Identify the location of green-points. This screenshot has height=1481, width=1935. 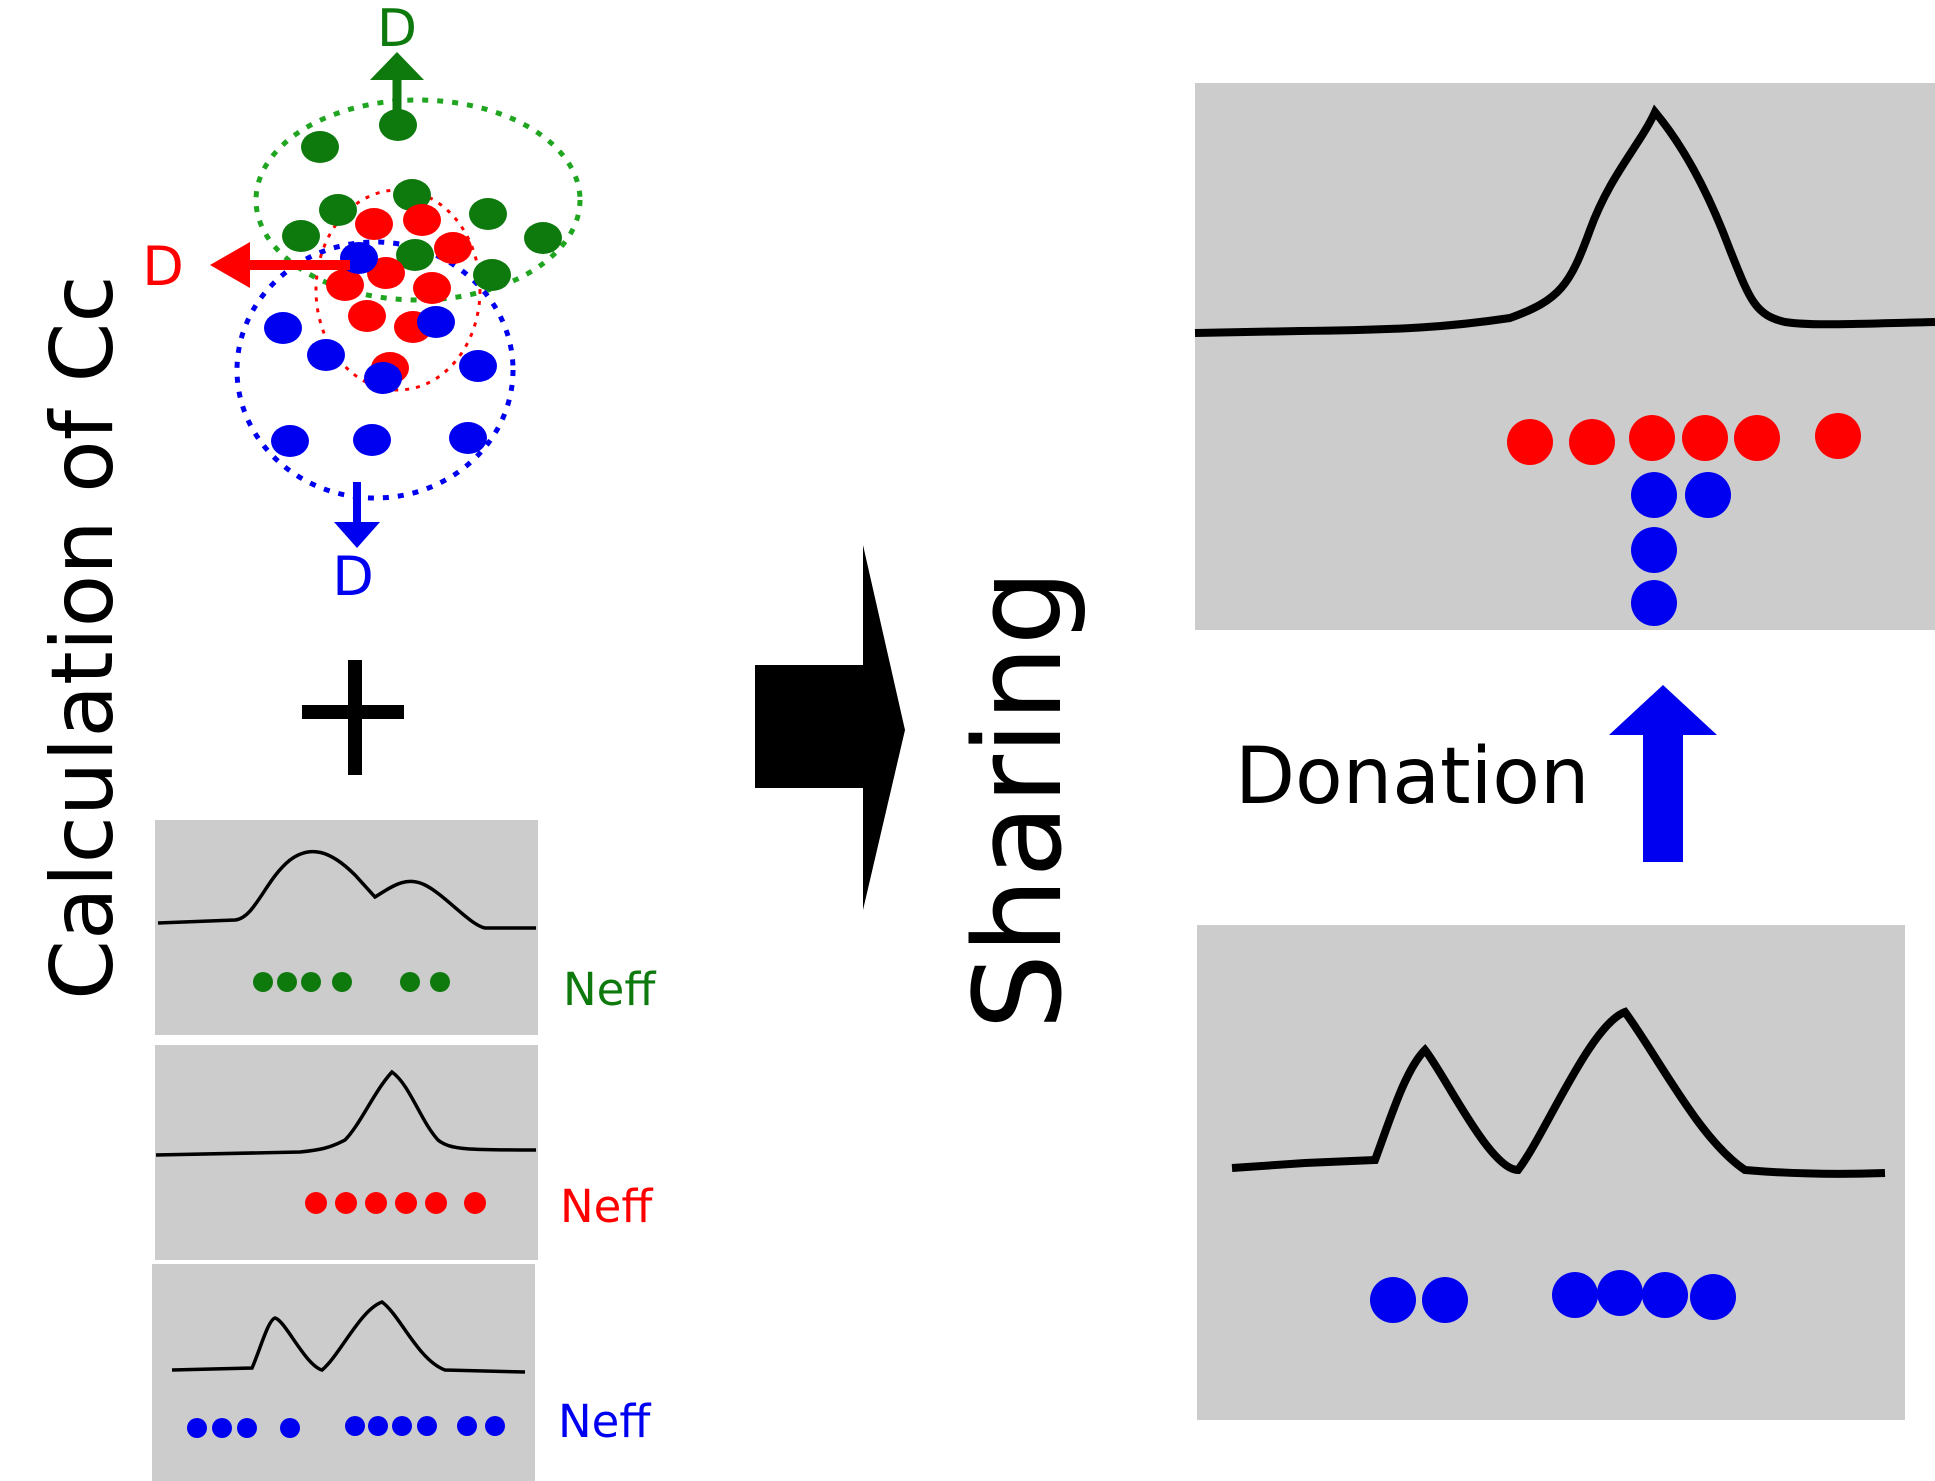
(422, 200).